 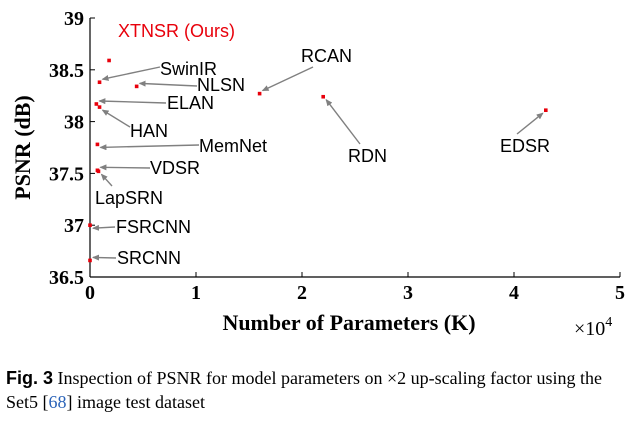 I want to click on point-label: MemNet, so click(x=233, y=146).